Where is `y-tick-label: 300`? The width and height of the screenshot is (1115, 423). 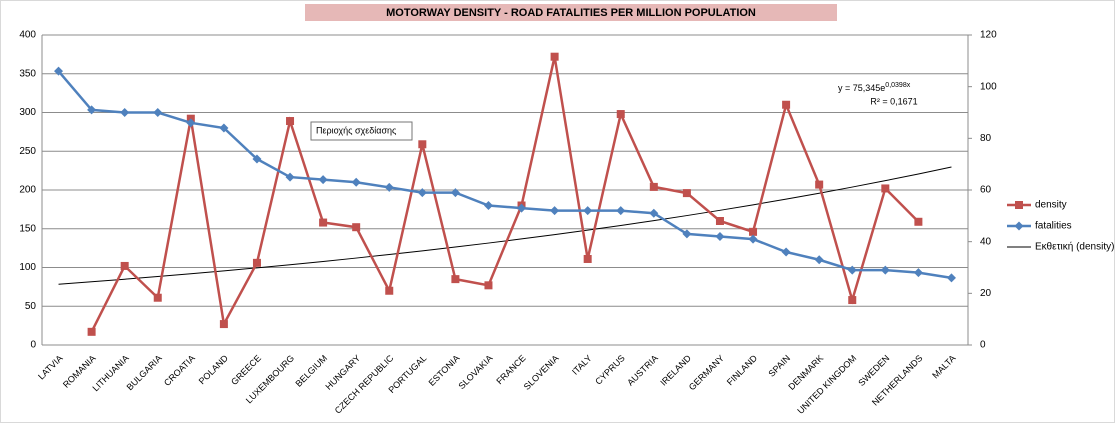
y-tick-label: 300 is located at coordinates (27, 112).